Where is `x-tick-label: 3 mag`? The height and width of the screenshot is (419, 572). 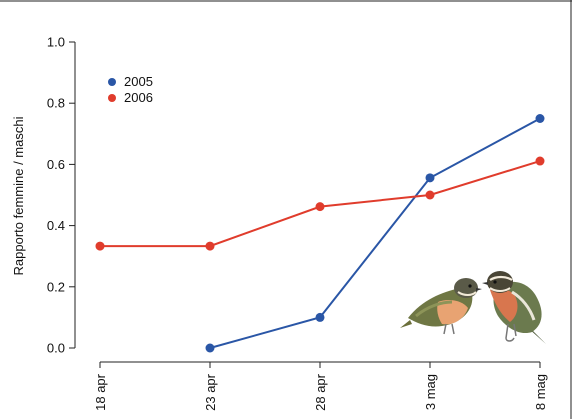 x-tick-label: 3 mag is located at coordinates (430, 392).